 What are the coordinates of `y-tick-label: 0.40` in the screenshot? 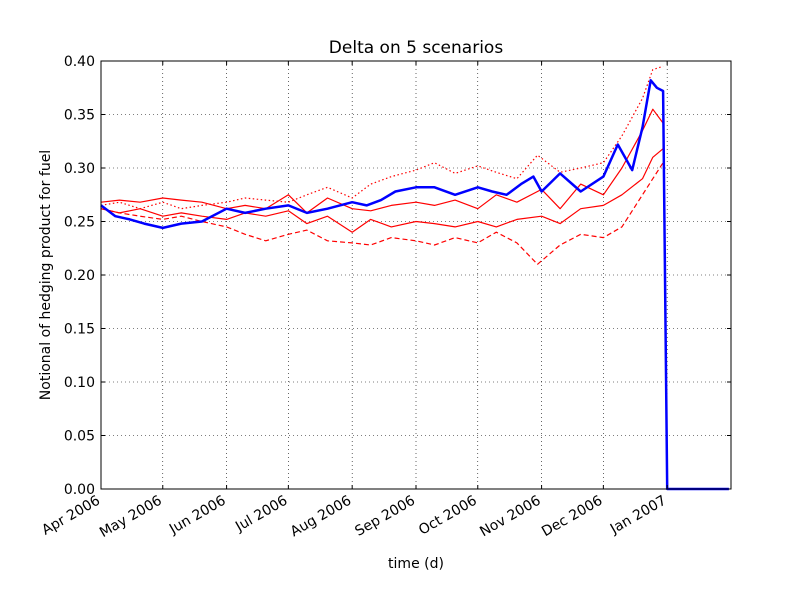 It's located at (79, 62).